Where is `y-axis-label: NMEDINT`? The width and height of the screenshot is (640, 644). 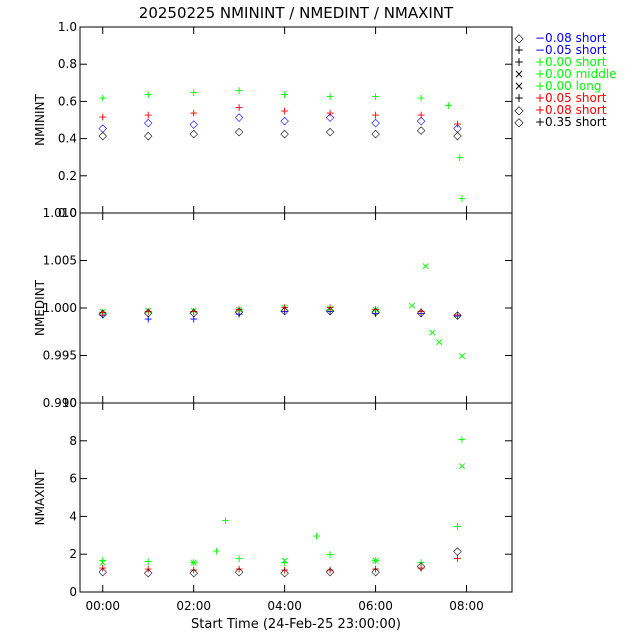
y-axis-label: NMEDINT is located at coordinates (40, 307).